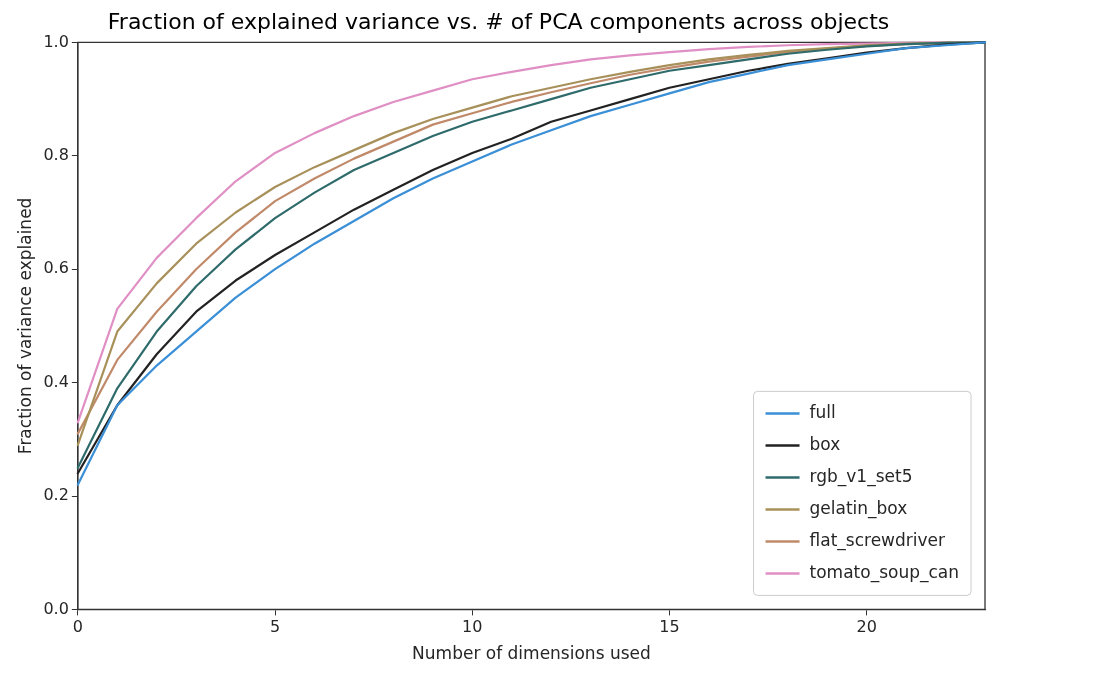 Image resolution: width=1103 pixels, height=681 pixels. What do you see at coordinates (866, 627) in the screenshot?
I see `x-tick-label: 20` at bounding box center [866, 627].